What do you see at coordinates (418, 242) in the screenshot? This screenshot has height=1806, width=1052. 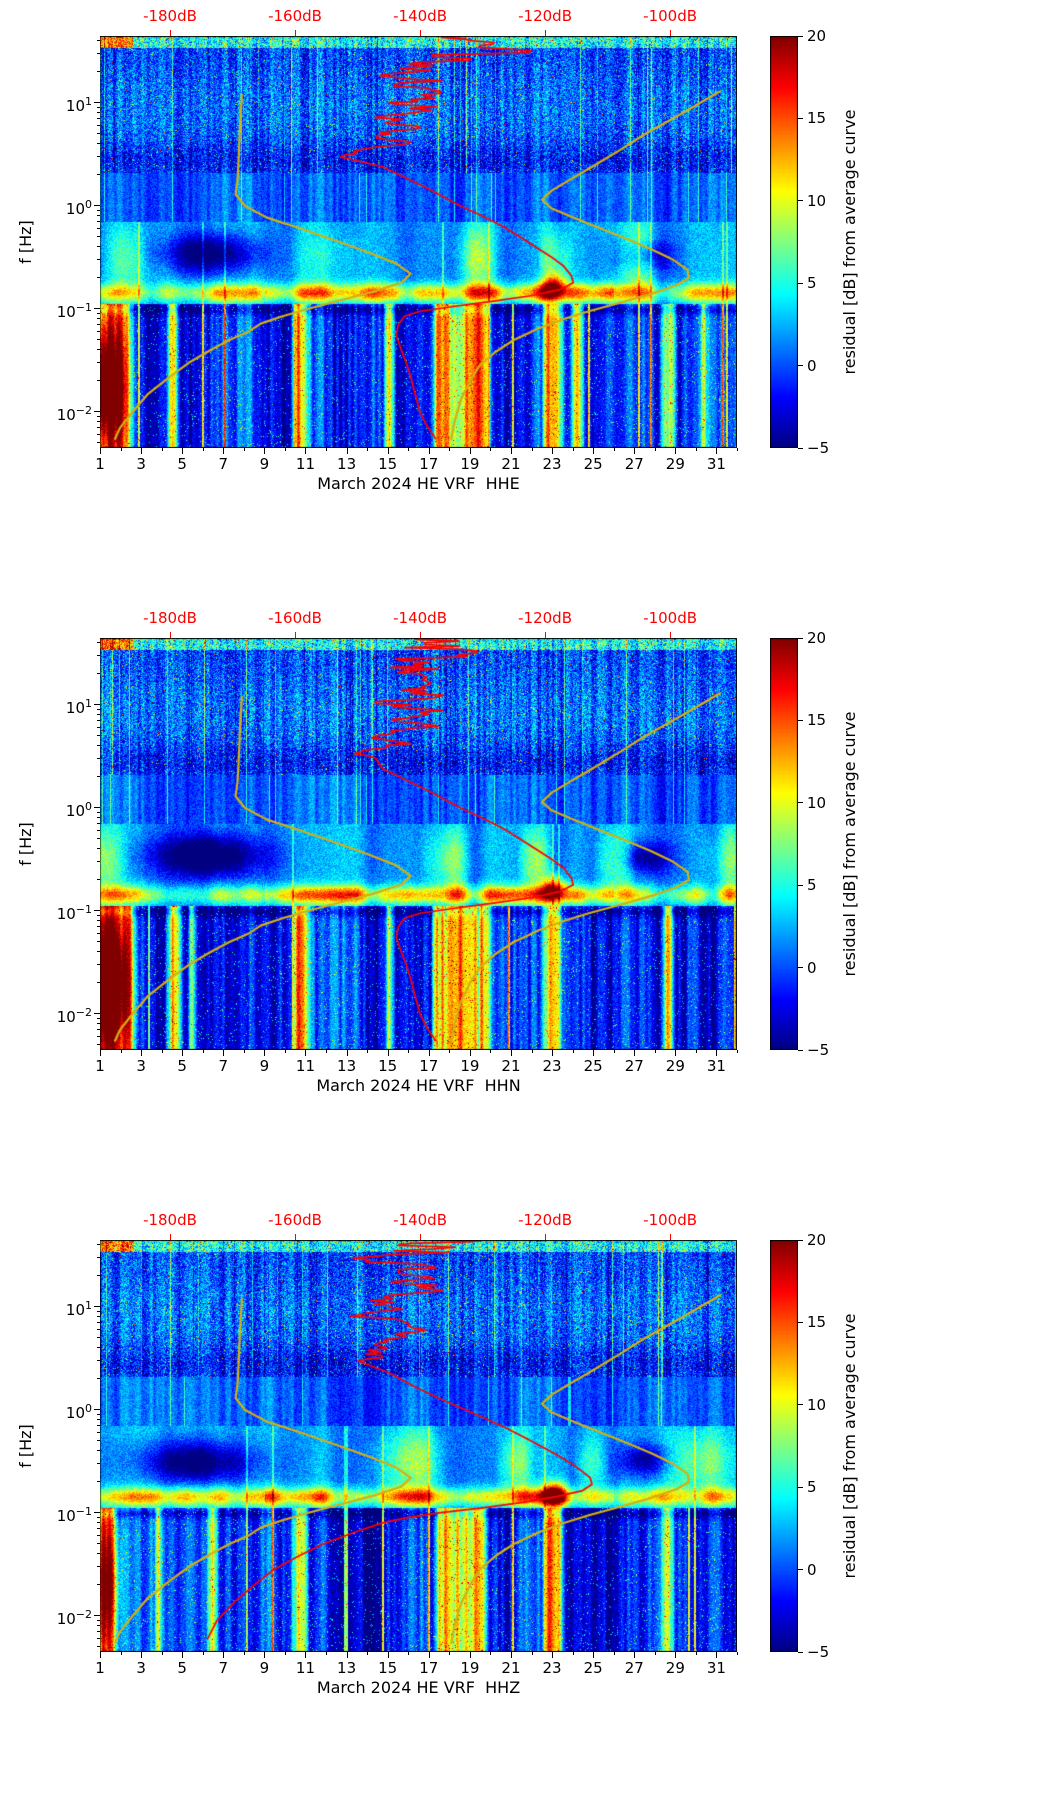 I see `spectrogram-heatmap-hhe` at bounding box center [418, 242].